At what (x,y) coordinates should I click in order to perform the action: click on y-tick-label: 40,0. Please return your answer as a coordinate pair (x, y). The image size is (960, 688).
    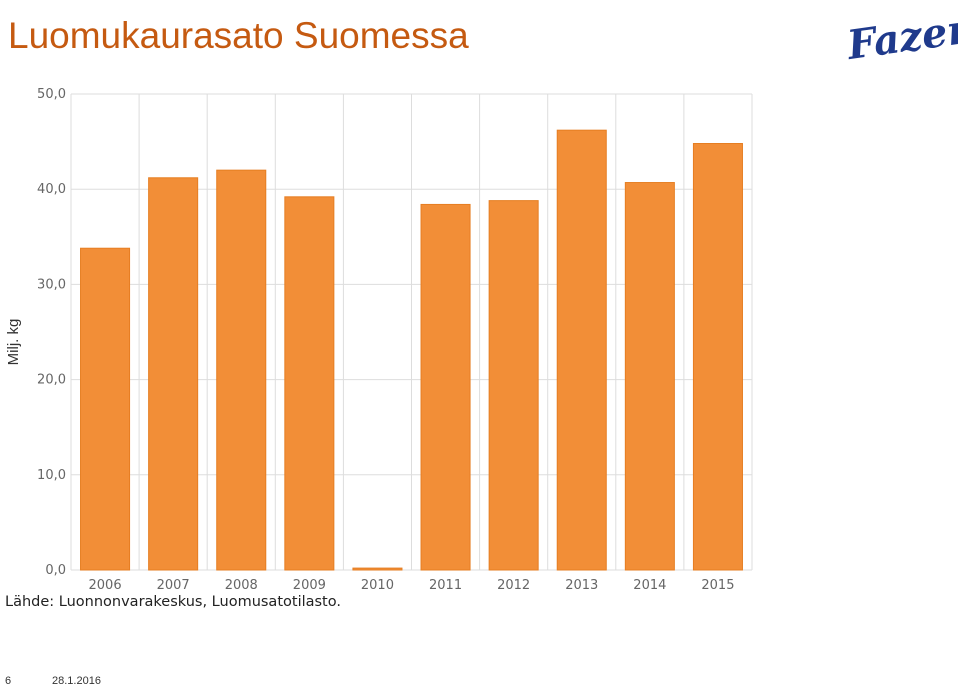
    Looking at the image, I should click on (51, 189).